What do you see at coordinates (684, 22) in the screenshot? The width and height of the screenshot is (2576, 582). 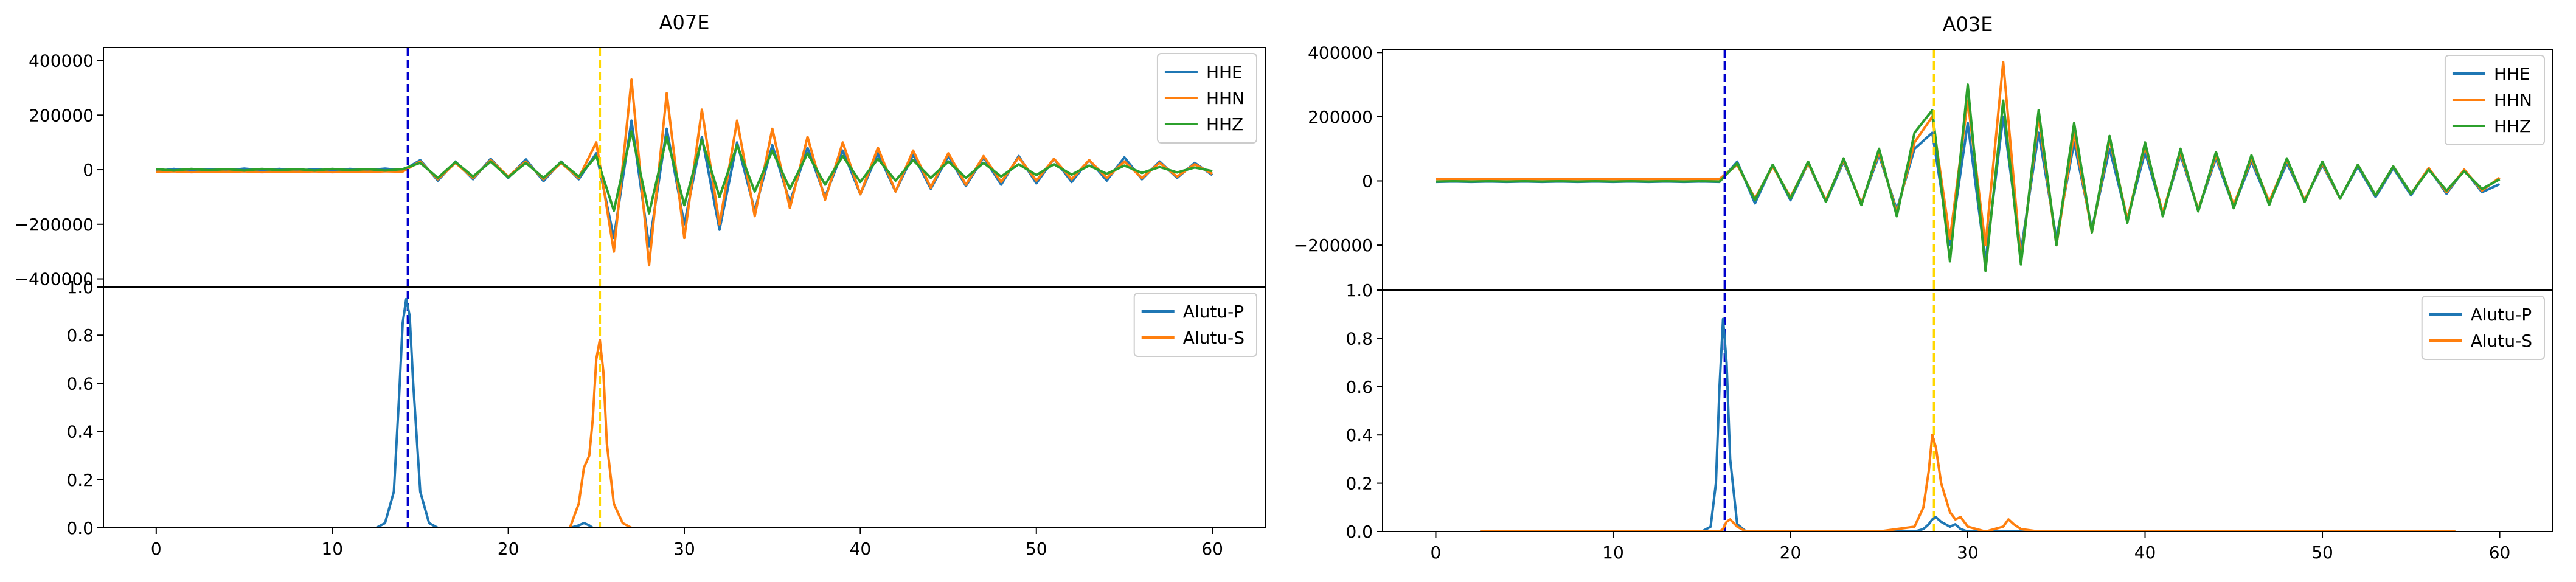 I see `chart-title: A07E` at bounding box center [684, 22].